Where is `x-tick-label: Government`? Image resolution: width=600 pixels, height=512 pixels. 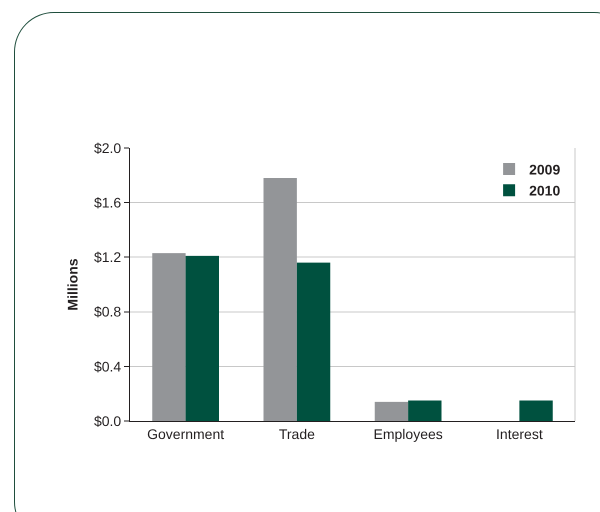
x-tick-label: Government is located at coordinates (185, 434).